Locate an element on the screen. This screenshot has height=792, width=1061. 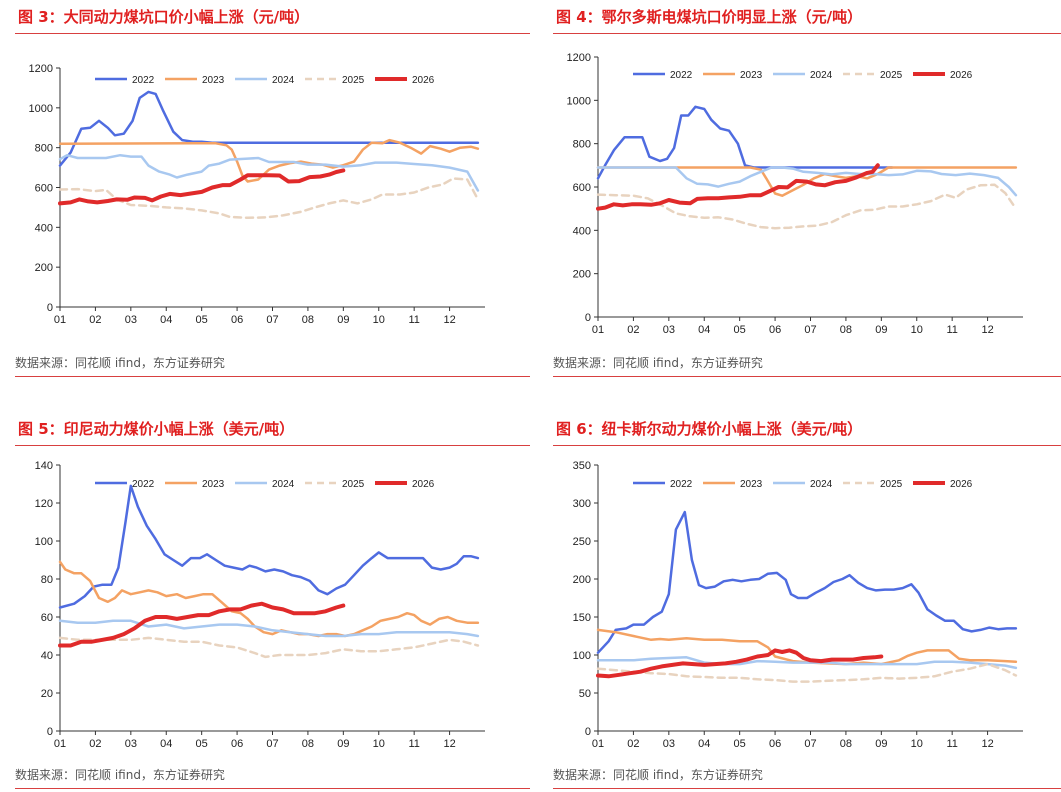
x-tick-label: 07 is located at coordinates (810, 744).